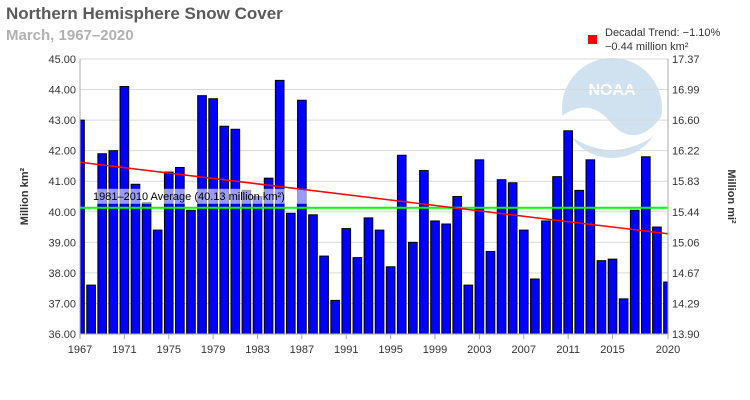  What do you see at coordinates (686, 91) in the screenshot?
I see `y-tick-label-right: 16.99` at bounding box center [686, 91].